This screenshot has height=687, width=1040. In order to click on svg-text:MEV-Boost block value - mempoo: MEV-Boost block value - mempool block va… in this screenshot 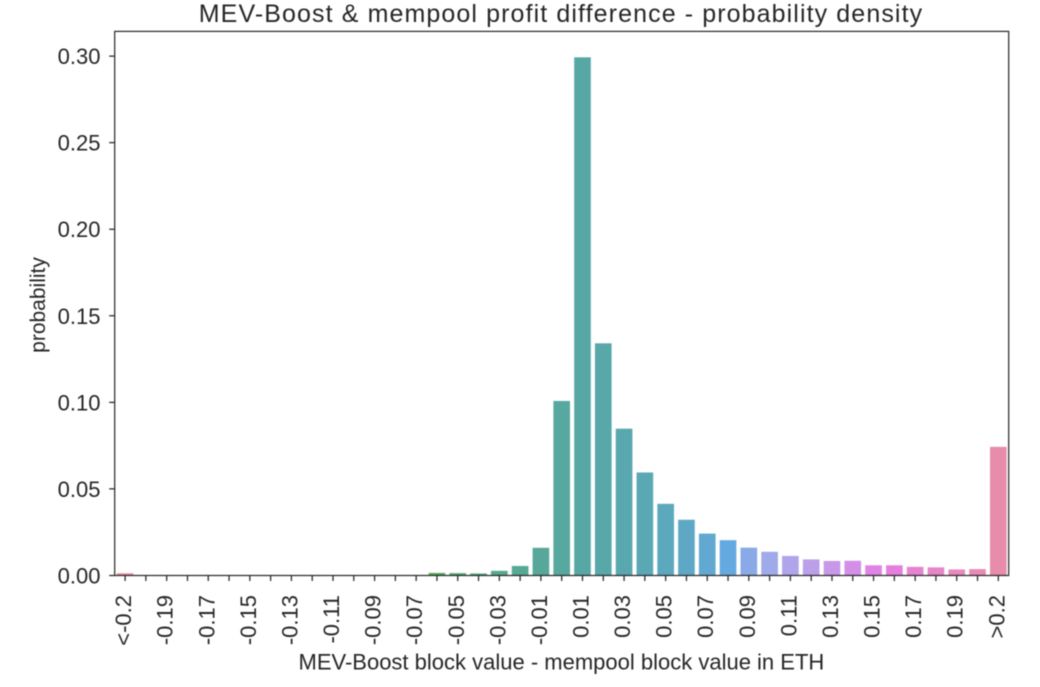, I will do `click(562, 662)`.